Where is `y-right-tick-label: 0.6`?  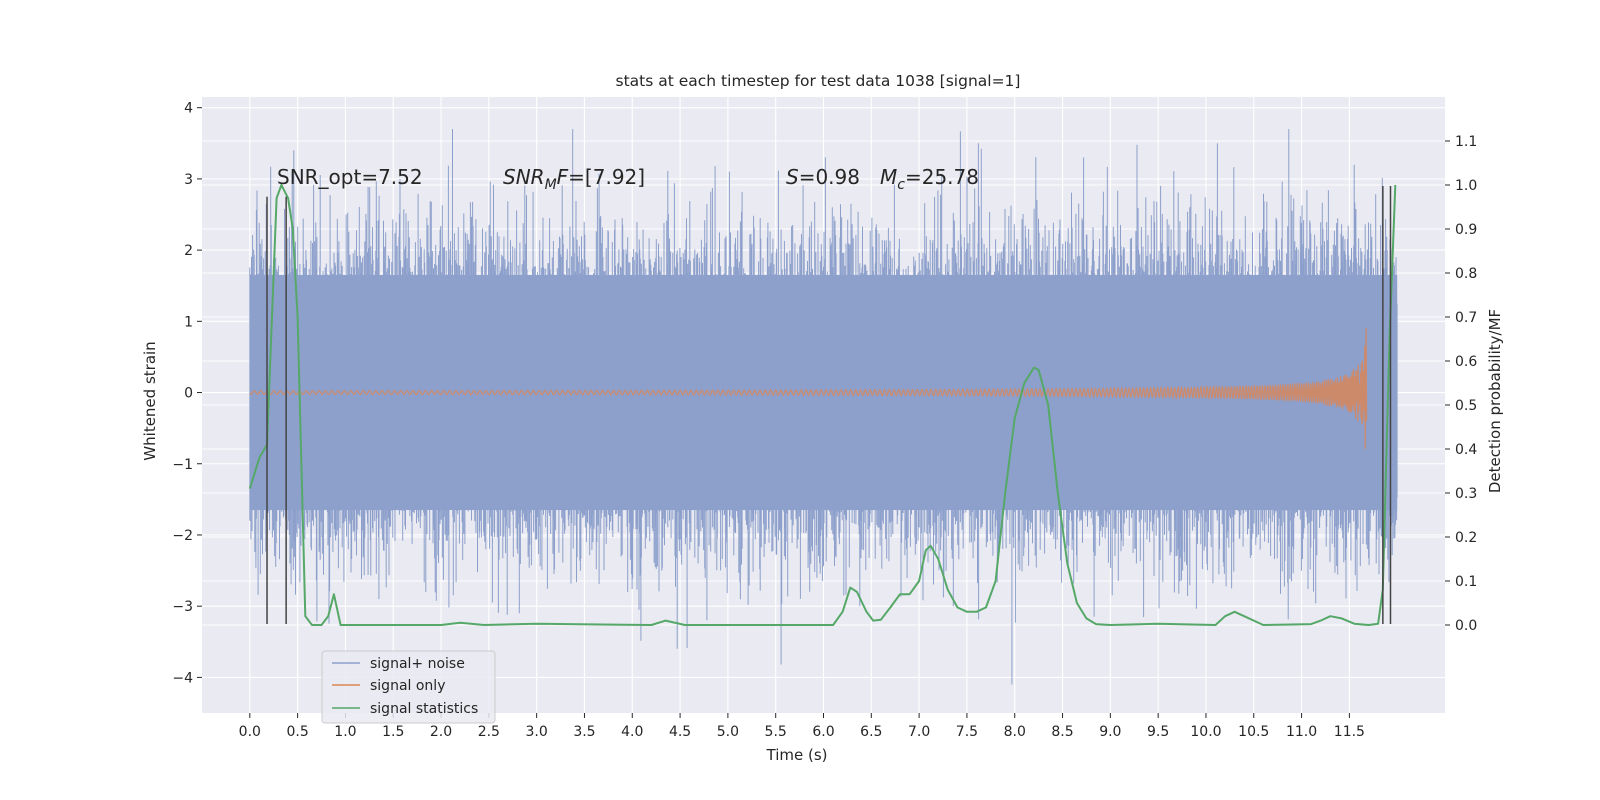 y-right-tick-label: 0.6 is located at coordinates (1466, 362).